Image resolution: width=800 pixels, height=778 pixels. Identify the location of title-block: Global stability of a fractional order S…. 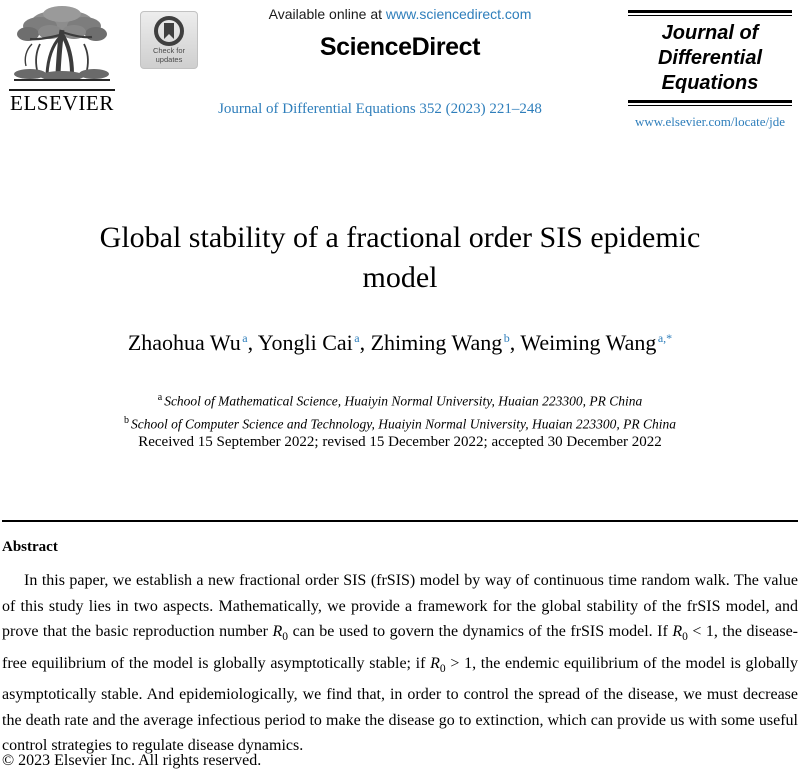
(400, 258).